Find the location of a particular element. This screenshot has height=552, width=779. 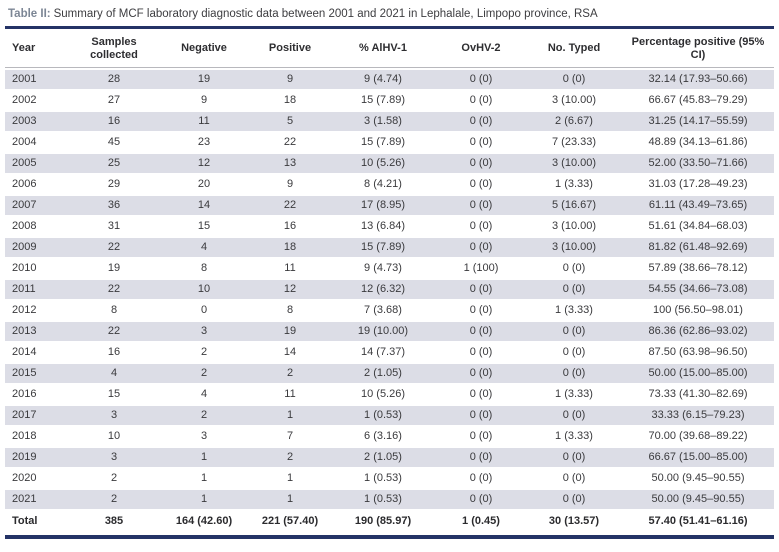

column-header: Samples collected is located at coordinates (114, 49).